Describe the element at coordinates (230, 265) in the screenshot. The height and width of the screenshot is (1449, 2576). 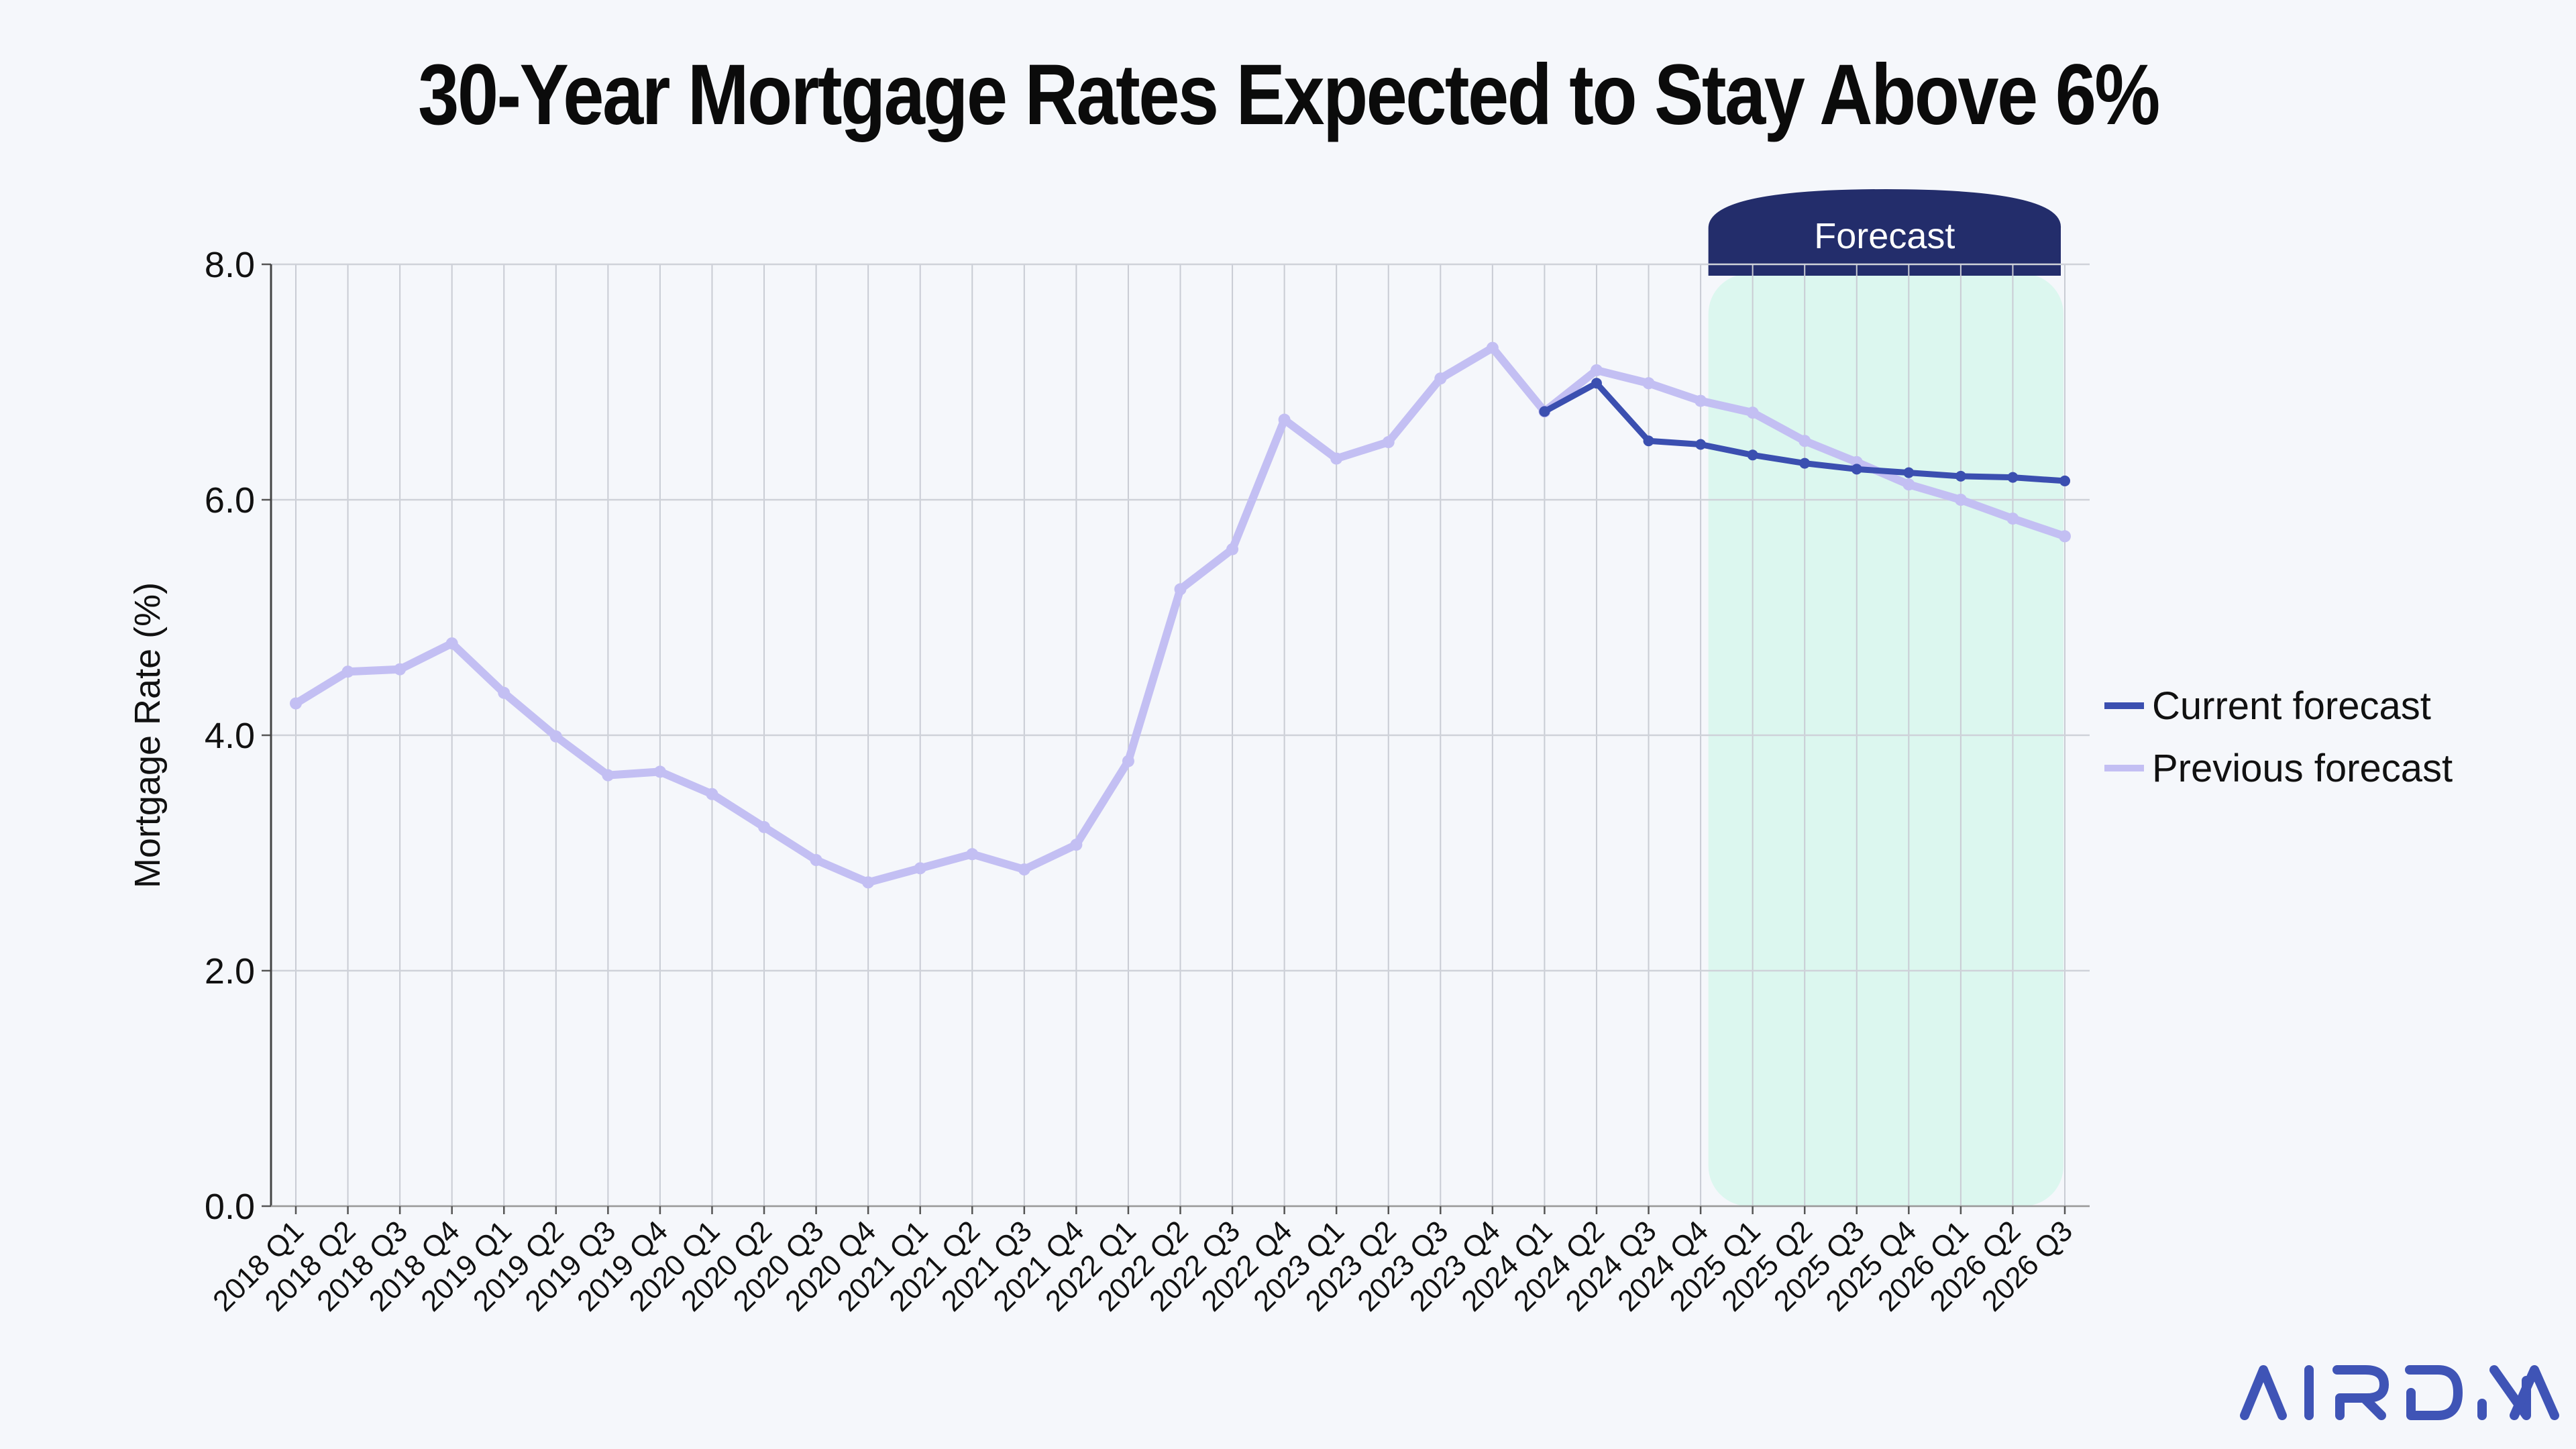
I see `y-tick-label: 8.0` at that location.